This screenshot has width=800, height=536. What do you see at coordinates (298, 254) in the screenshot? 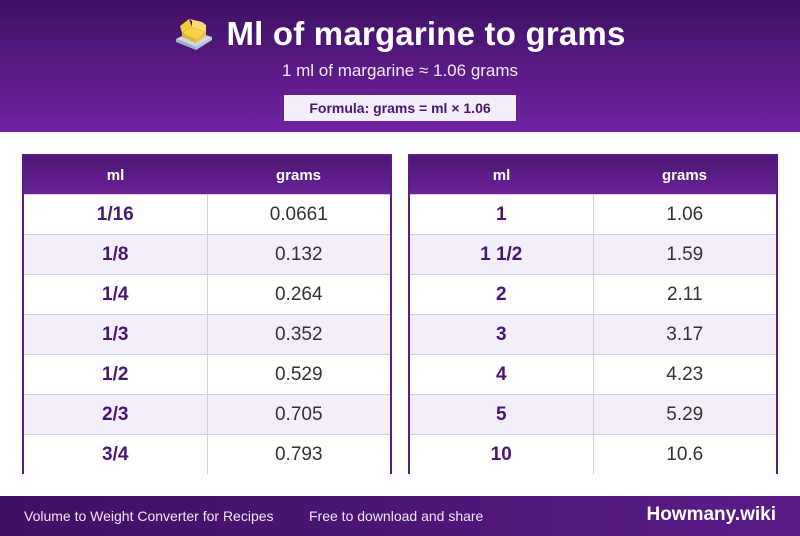
I see `grams-cell: 0.132` at bounding box center [298, 254].